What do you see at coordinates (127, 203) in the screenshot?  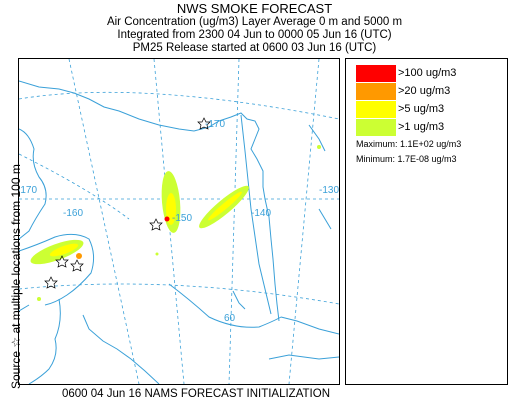 I see `source-markers` at bounding box center [127, 203].